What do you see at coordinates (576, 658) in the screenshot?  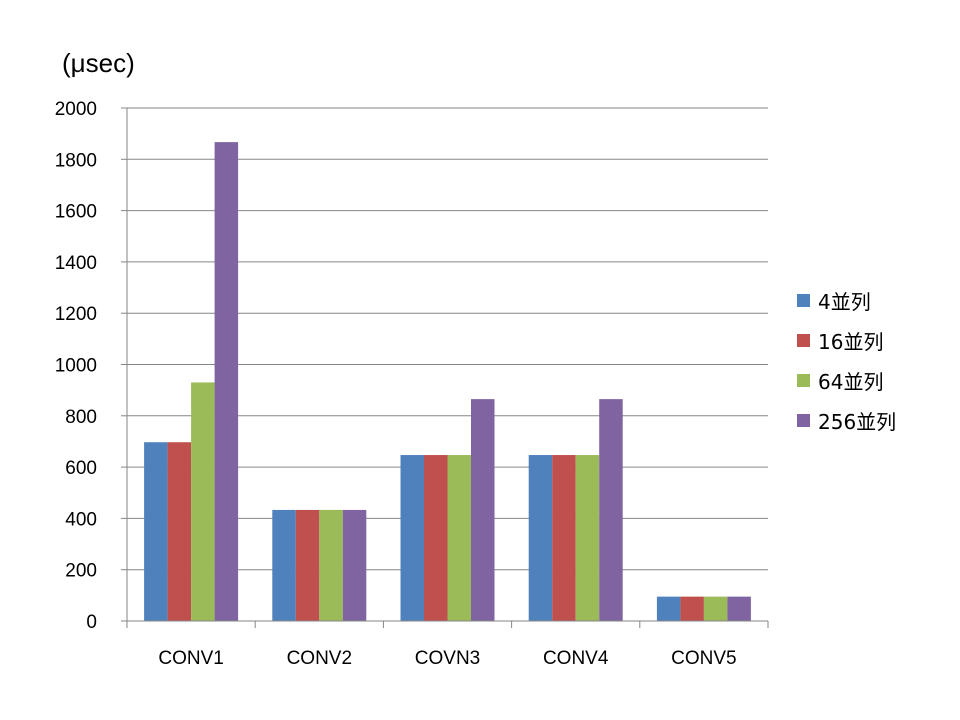 I see `x-tick-label: CONV4` at bounding box center [576, 658].